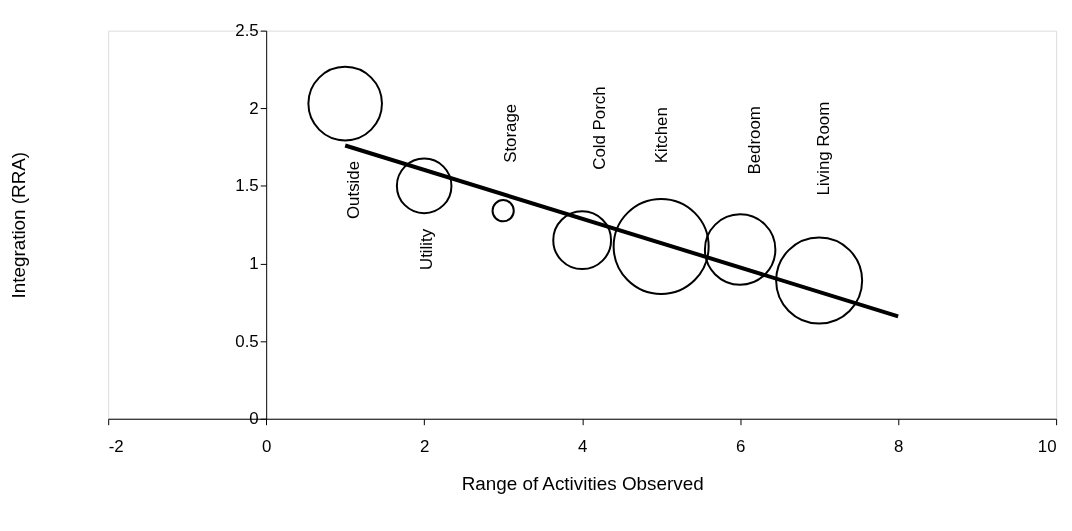 This screenshot has width=1072, height=531. Describe the element at coordinates (19, 225) in the screenshot. I see `y-axis-title: Integration (RRA)` at that location.